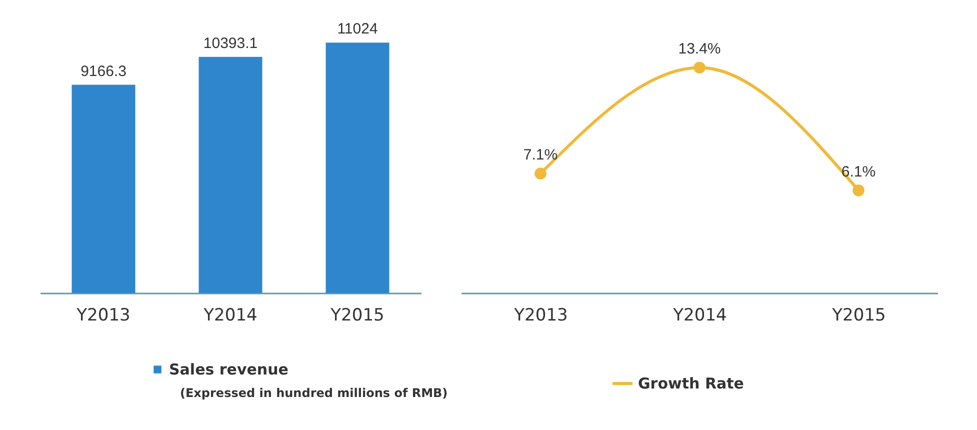 The width and height of the screenshot is (977, 430). Describe the element at coordinates (699, 49) in the screenshot. I see `data-label: 13.4%` at that location.